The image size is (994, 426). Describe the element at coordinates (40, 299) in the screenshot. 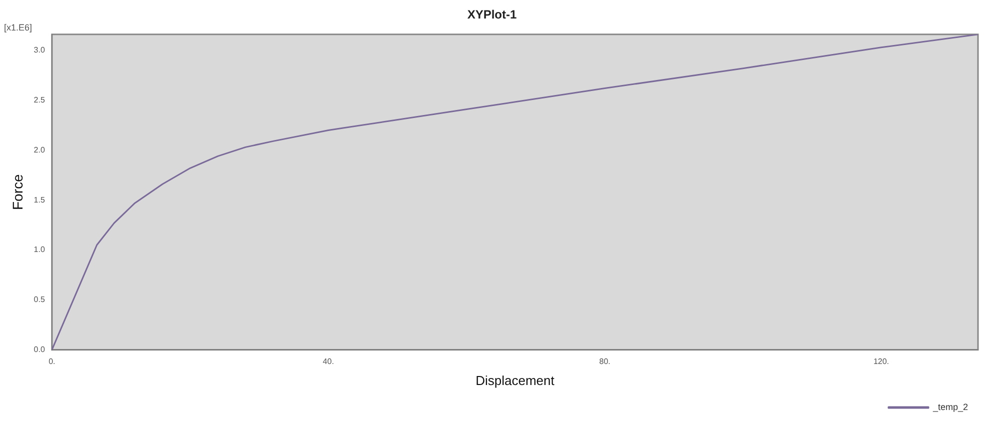

I see `y-tick-label: 0.5` at that location.